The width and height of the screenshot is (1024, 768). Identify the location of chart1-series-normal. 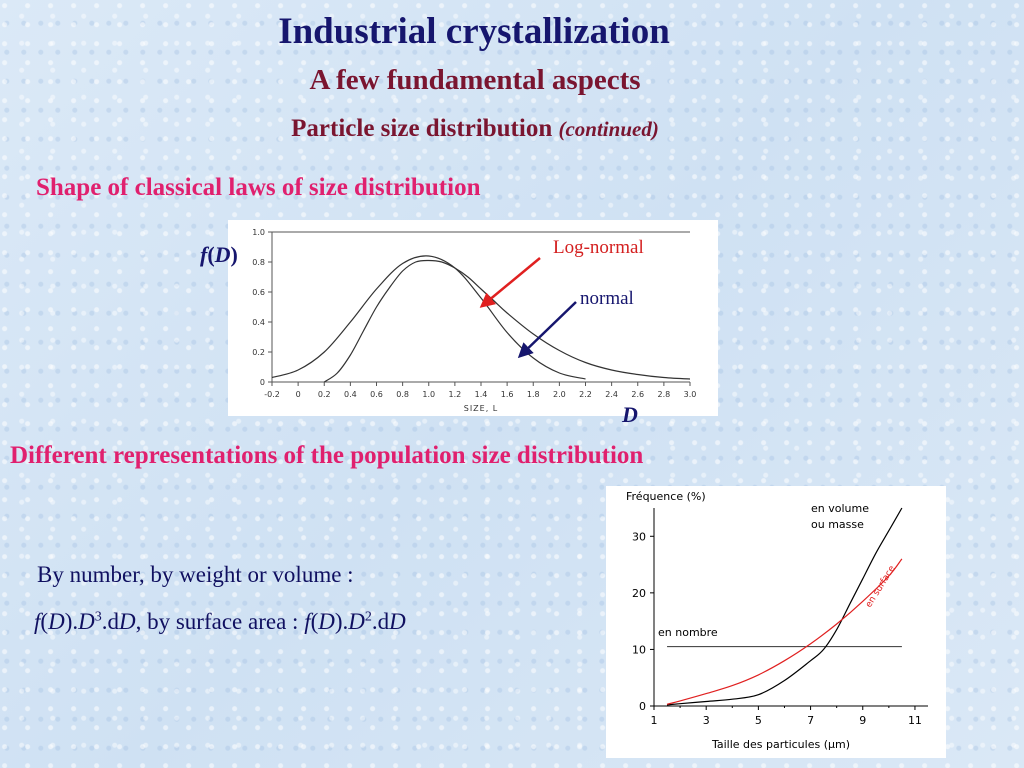
(428, 317).